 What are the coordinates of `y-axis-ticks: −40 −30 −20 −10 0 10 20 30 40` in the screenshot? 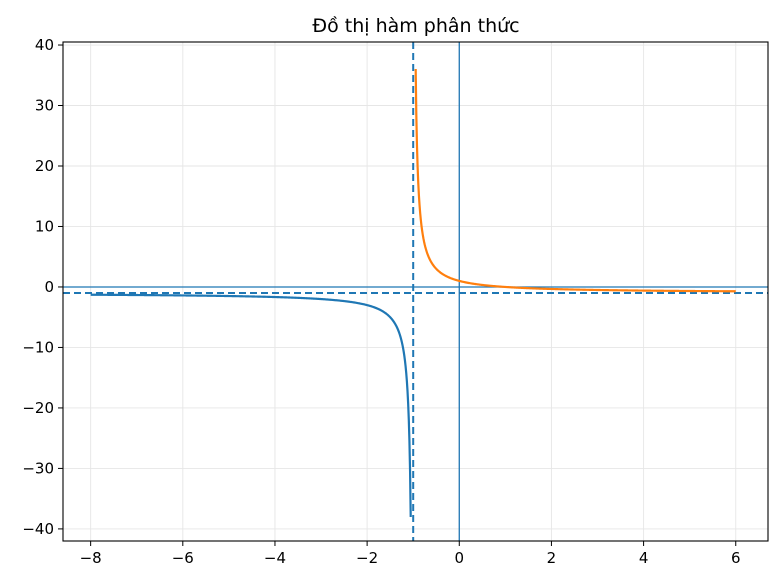 It's located at (42, 287).